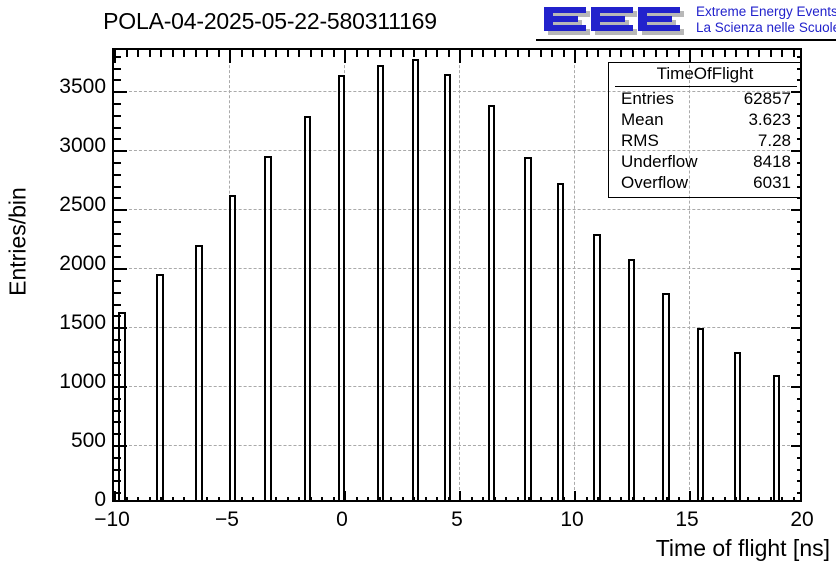  What do you see at coordinates (112, 519) in the screenshot?
I see `x-tick-label: −10` at bounding box center [112, 519].